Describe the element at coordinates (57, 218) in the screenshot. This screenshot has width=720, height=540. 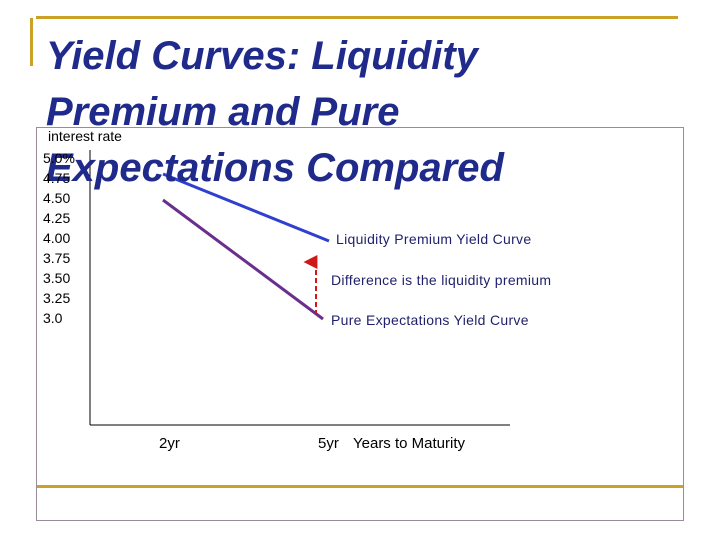
I see `y-tick-4.25: 4.25` at that location.